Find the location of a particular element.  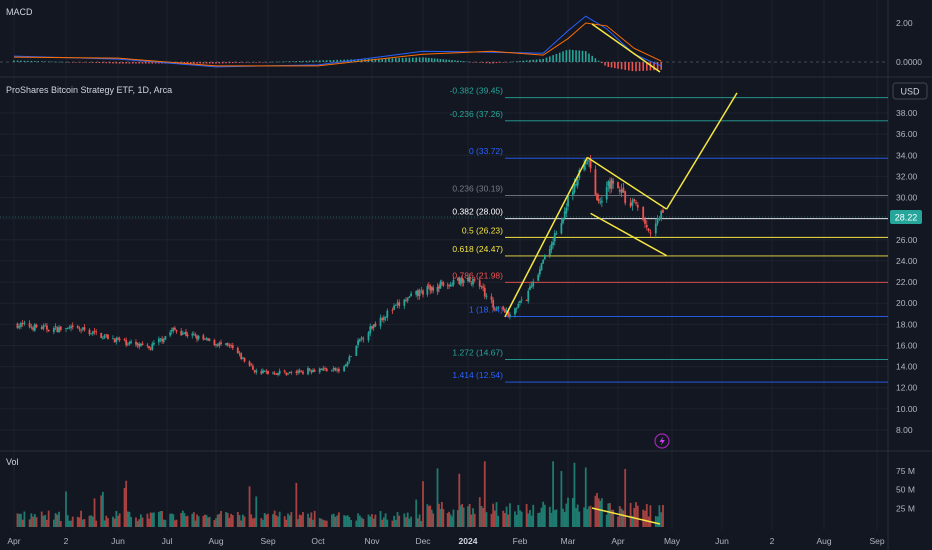

price-tick-label: 32.00 is located at coordinates (907, 176).